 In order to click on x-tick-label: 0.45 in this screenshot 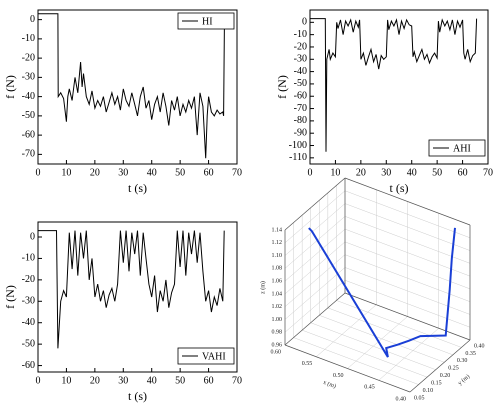, I will do `click(369, 388)`.